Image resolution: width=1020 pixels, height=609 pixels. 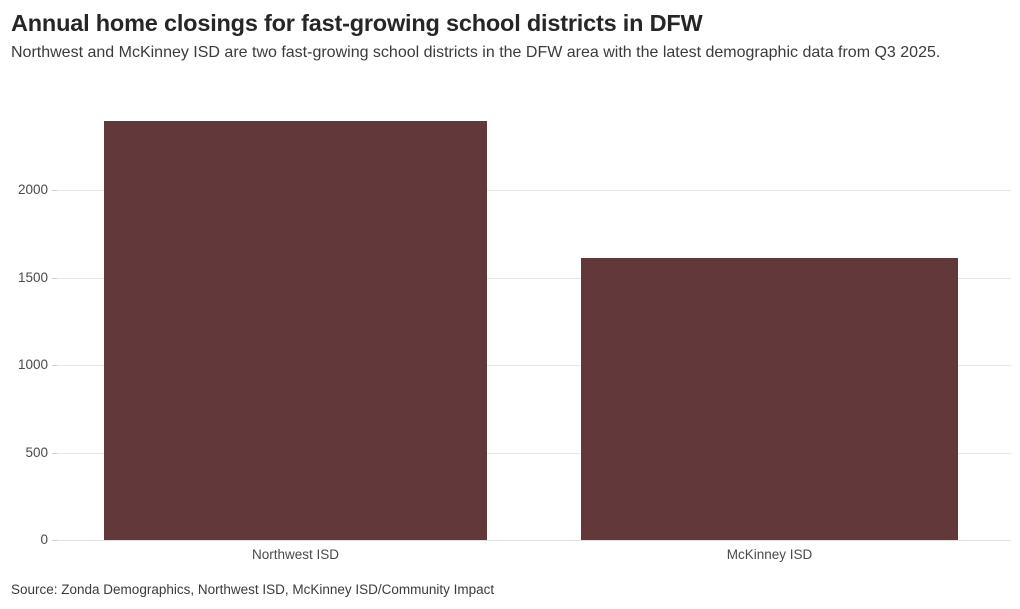 What do you see at coordinates (44, 539) in the screenshot?
I see `ytick-label-0: 0` at bounding box center [44, 539].